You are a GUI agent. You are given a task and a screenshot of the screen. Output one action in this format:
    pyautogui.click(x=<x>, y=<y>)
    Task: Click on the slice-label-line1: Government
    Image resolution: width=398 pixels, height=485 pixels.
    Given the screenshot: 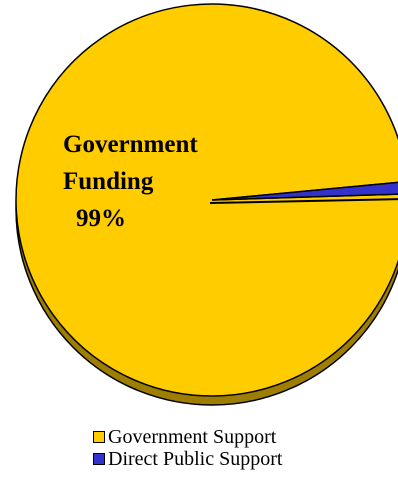 What is the action you would take?
    pyautogui.click(x=130, y=144)
    